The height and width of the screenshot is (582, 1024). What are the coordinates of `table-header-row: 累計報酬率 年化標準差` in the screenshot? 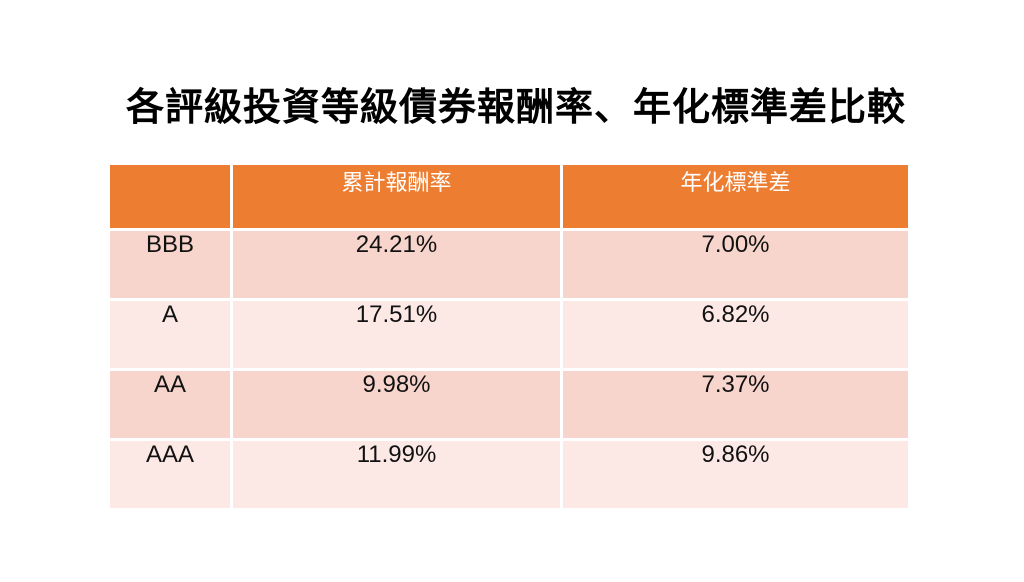 It's located at (509, 196).